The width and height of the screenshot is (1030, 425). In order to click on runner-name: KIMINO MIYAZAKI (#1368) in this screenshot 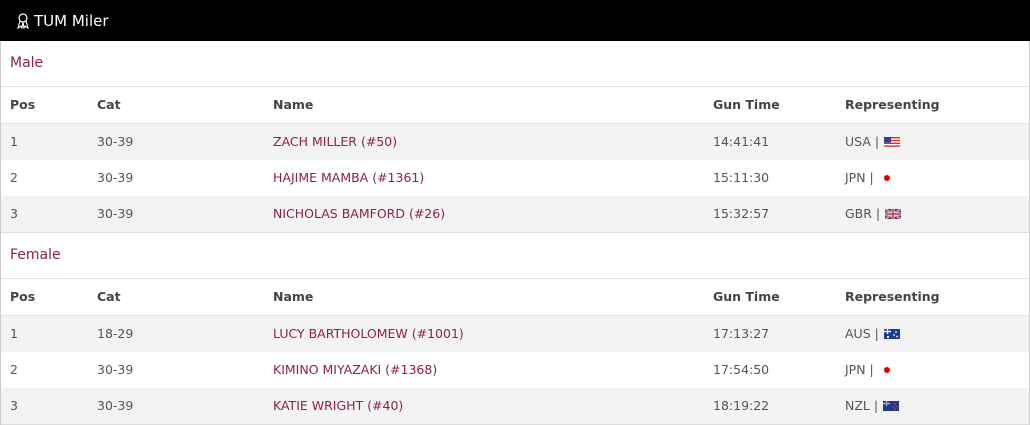, I will do `click(355, 369)`.